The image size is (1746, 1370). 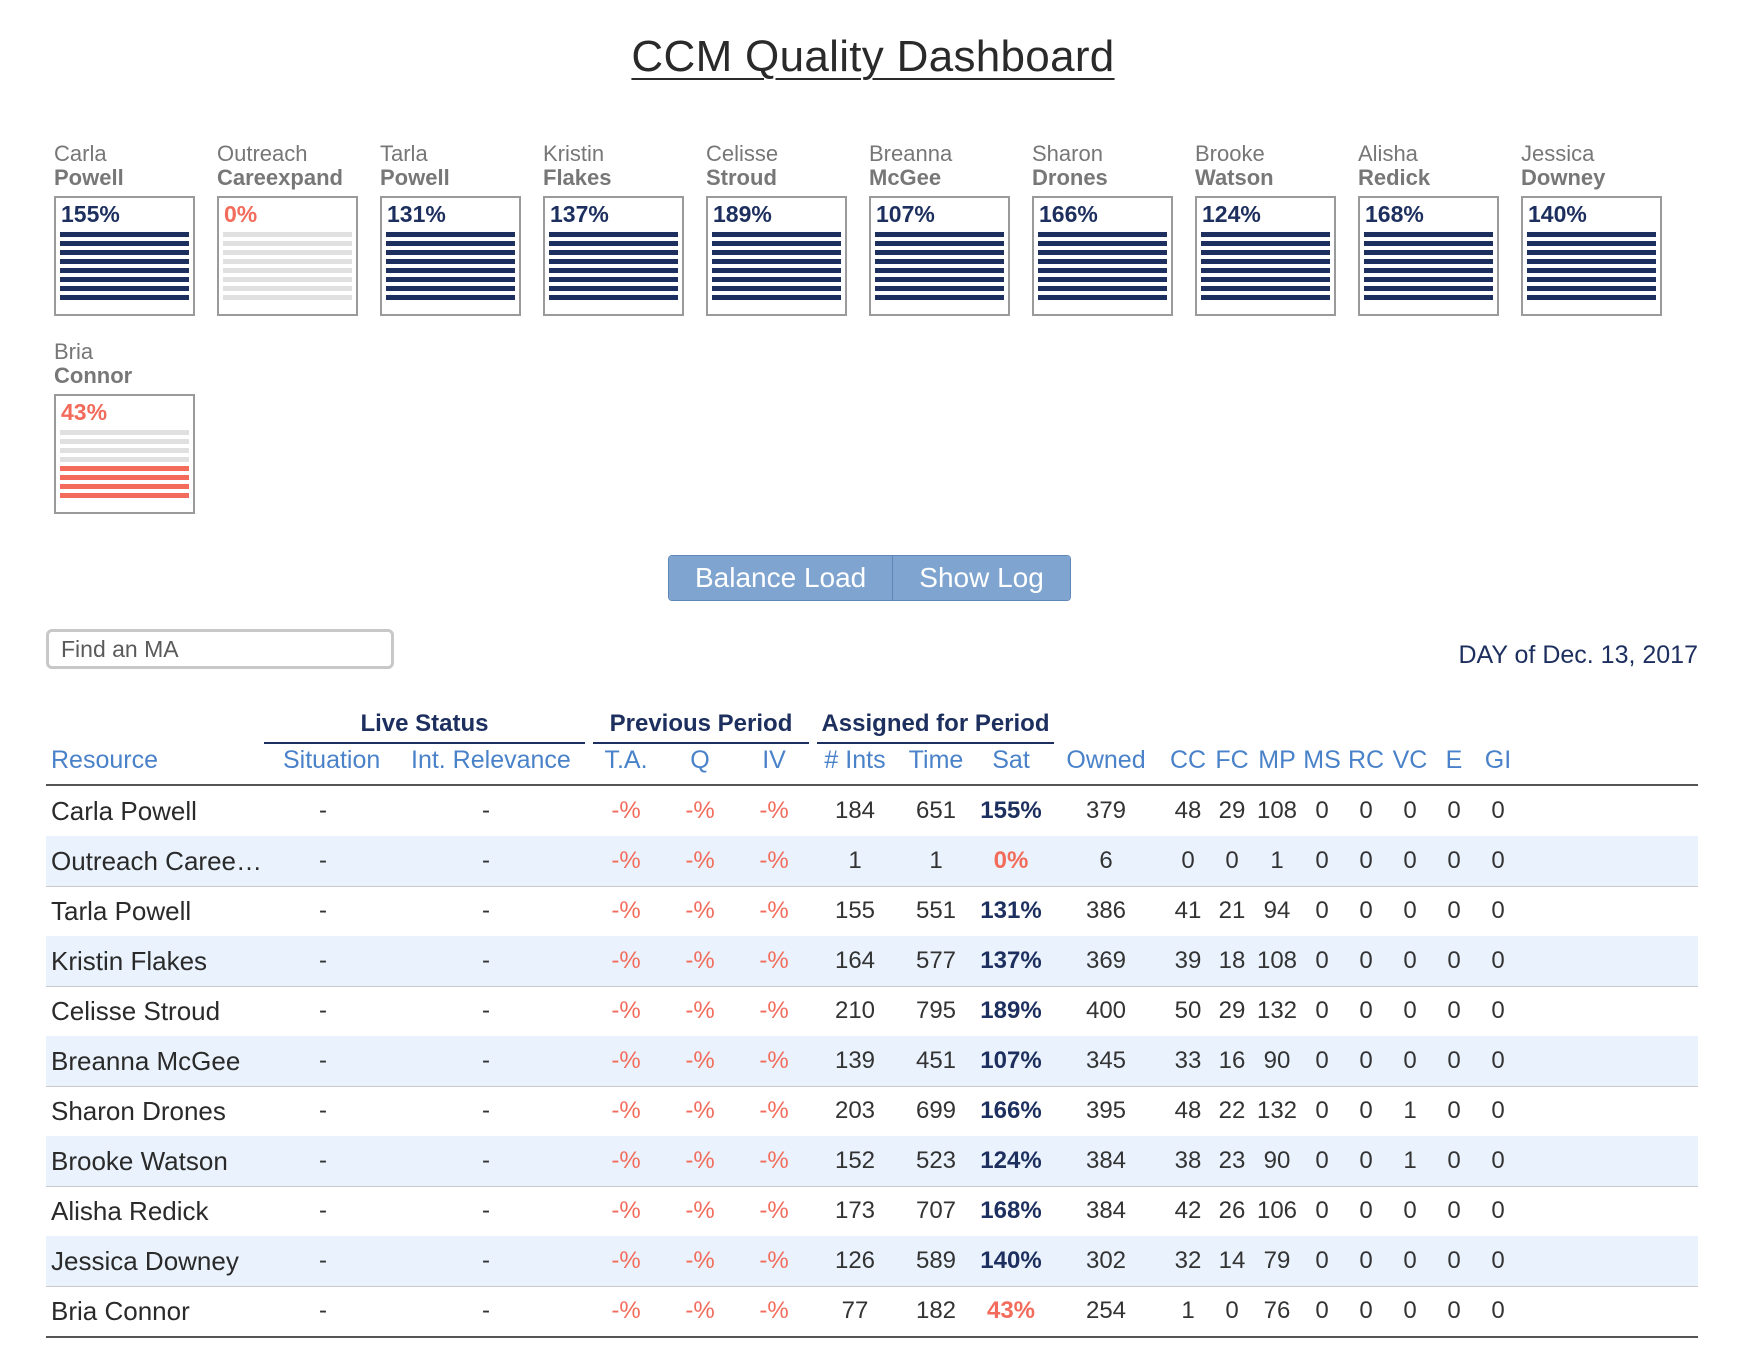 What do you see at coordinates (124, 466) in the screenshot?
I see `load-bars` at bounding box center [124, 466].